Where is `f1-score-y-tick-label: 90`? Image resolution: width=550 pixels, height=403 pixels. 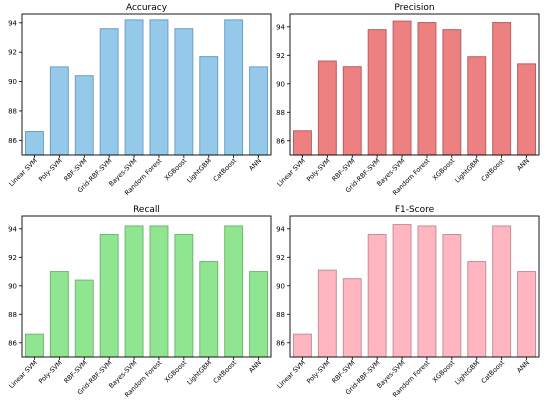 f1-score-y-tick-label: 90 is located at coordinates (280, 286).